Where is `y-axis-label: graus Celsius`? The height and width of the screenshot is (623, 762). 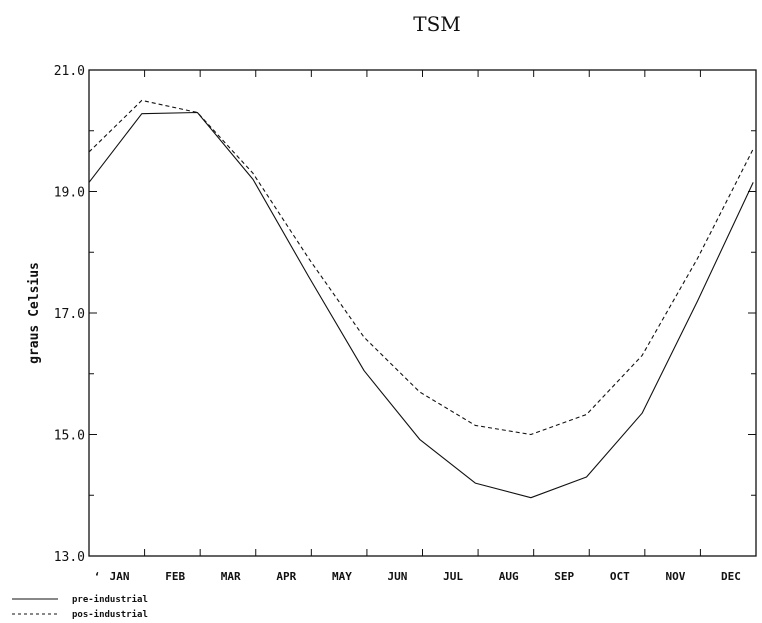
y-axis-label: graus Celsius is located at coordinates (34, 313).